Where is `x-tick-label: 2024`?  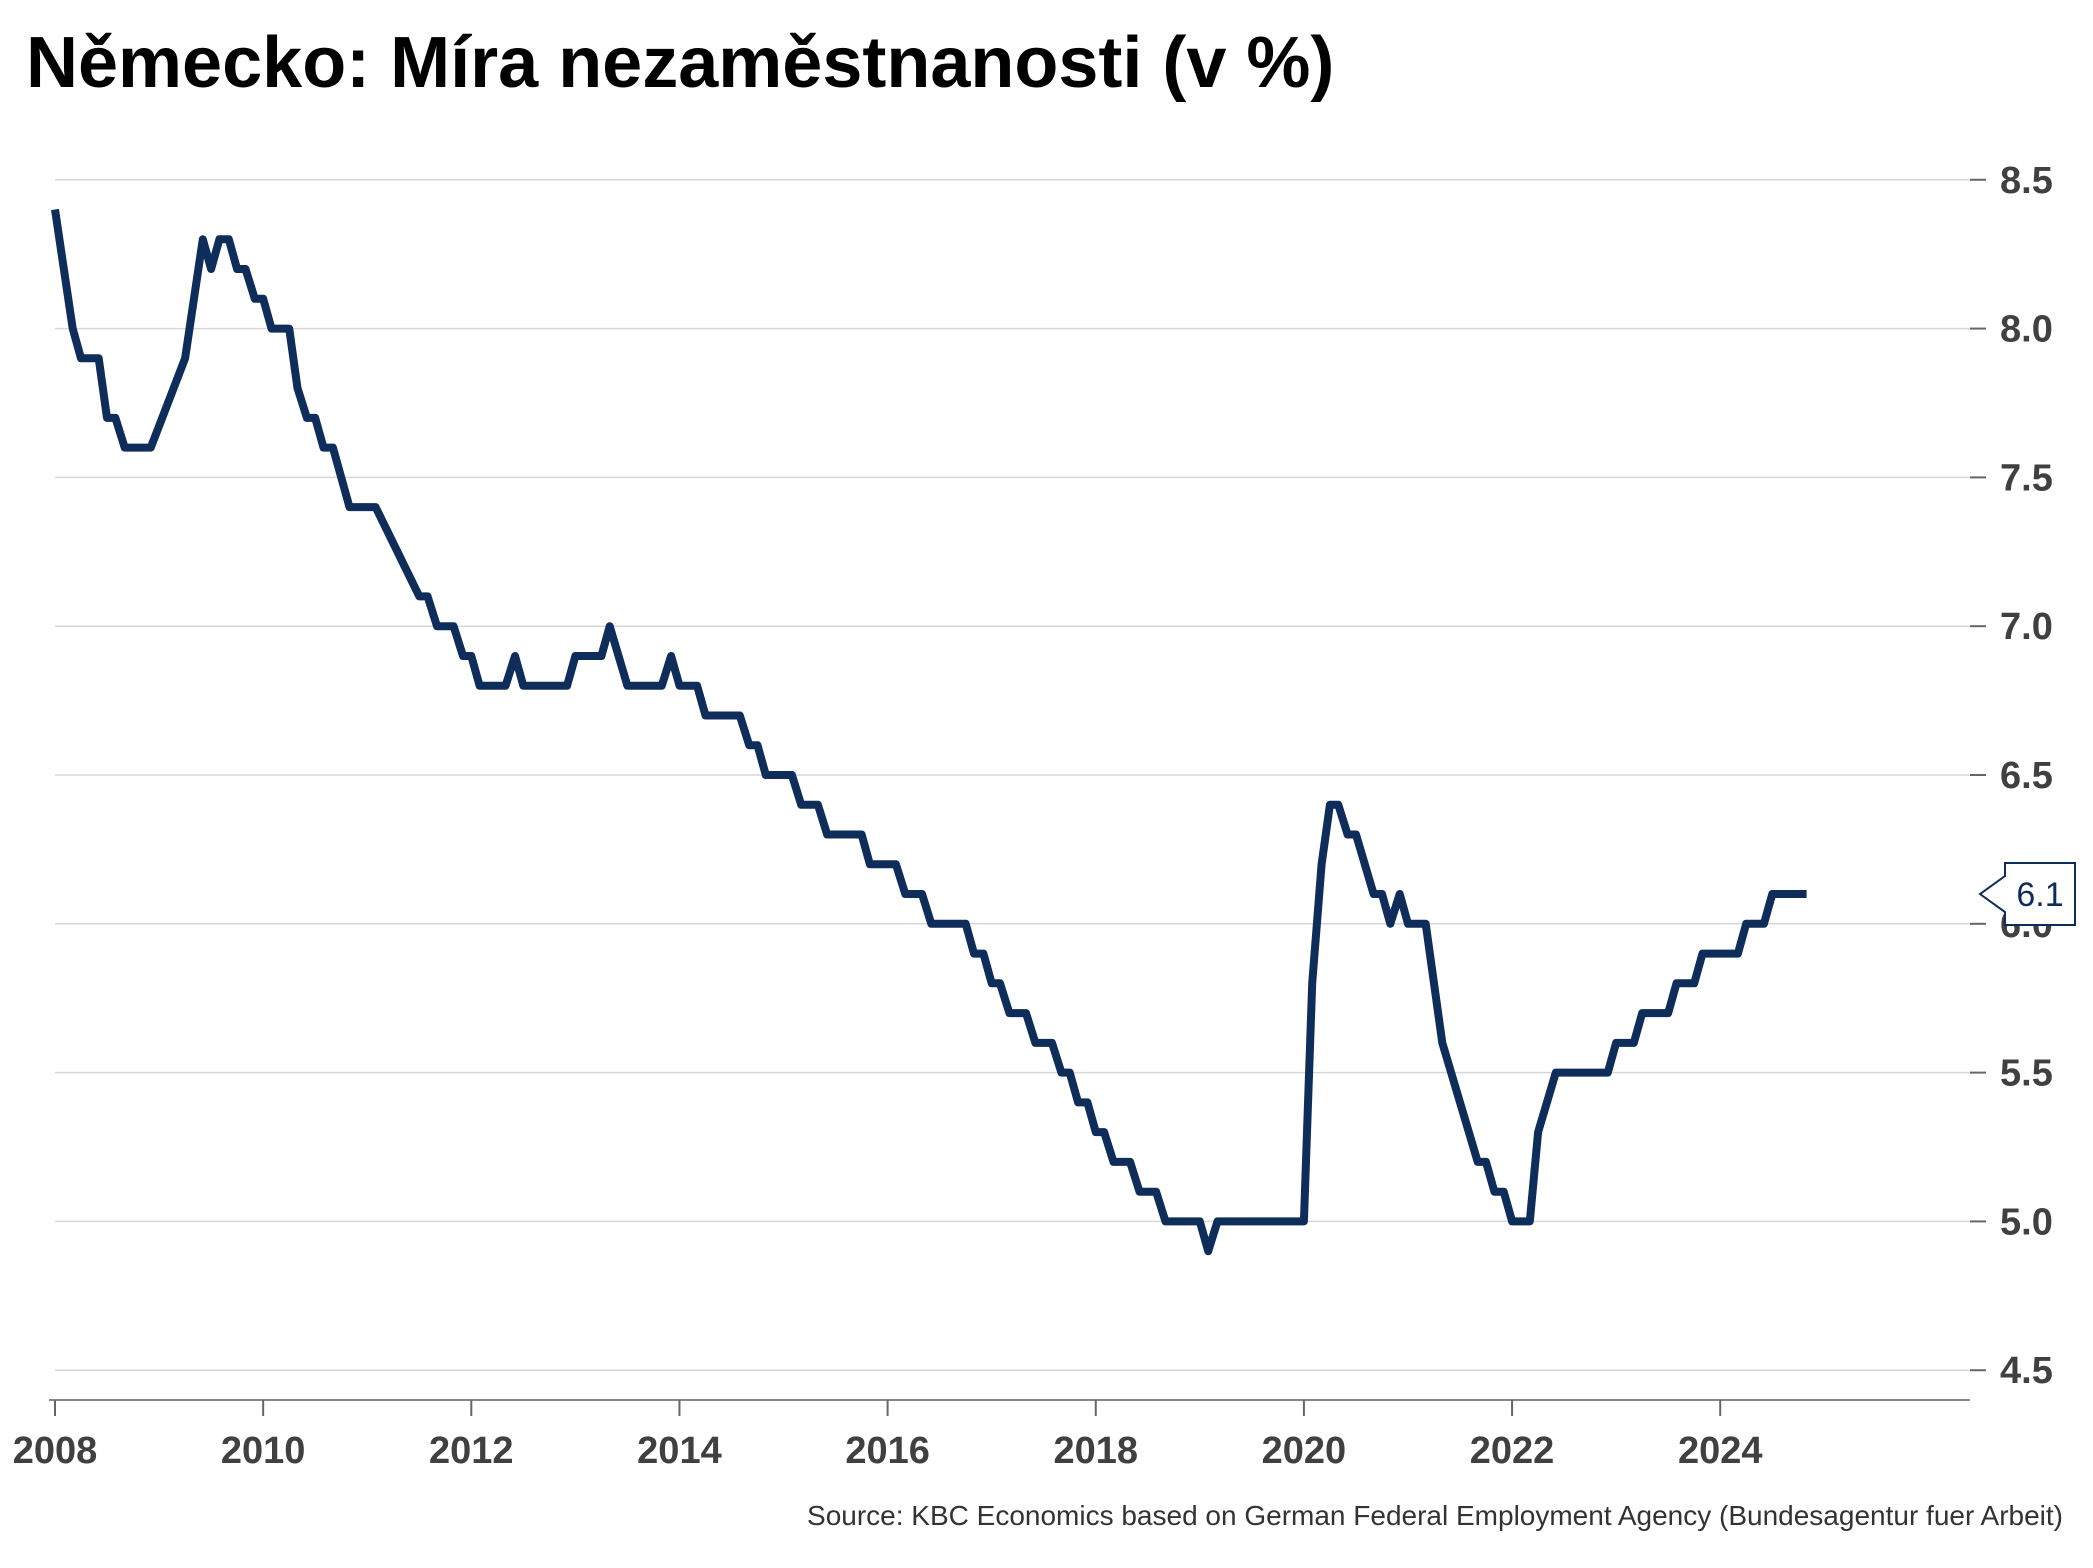
x-tick-label: 2024 is located at coordinates (1720, 1451).